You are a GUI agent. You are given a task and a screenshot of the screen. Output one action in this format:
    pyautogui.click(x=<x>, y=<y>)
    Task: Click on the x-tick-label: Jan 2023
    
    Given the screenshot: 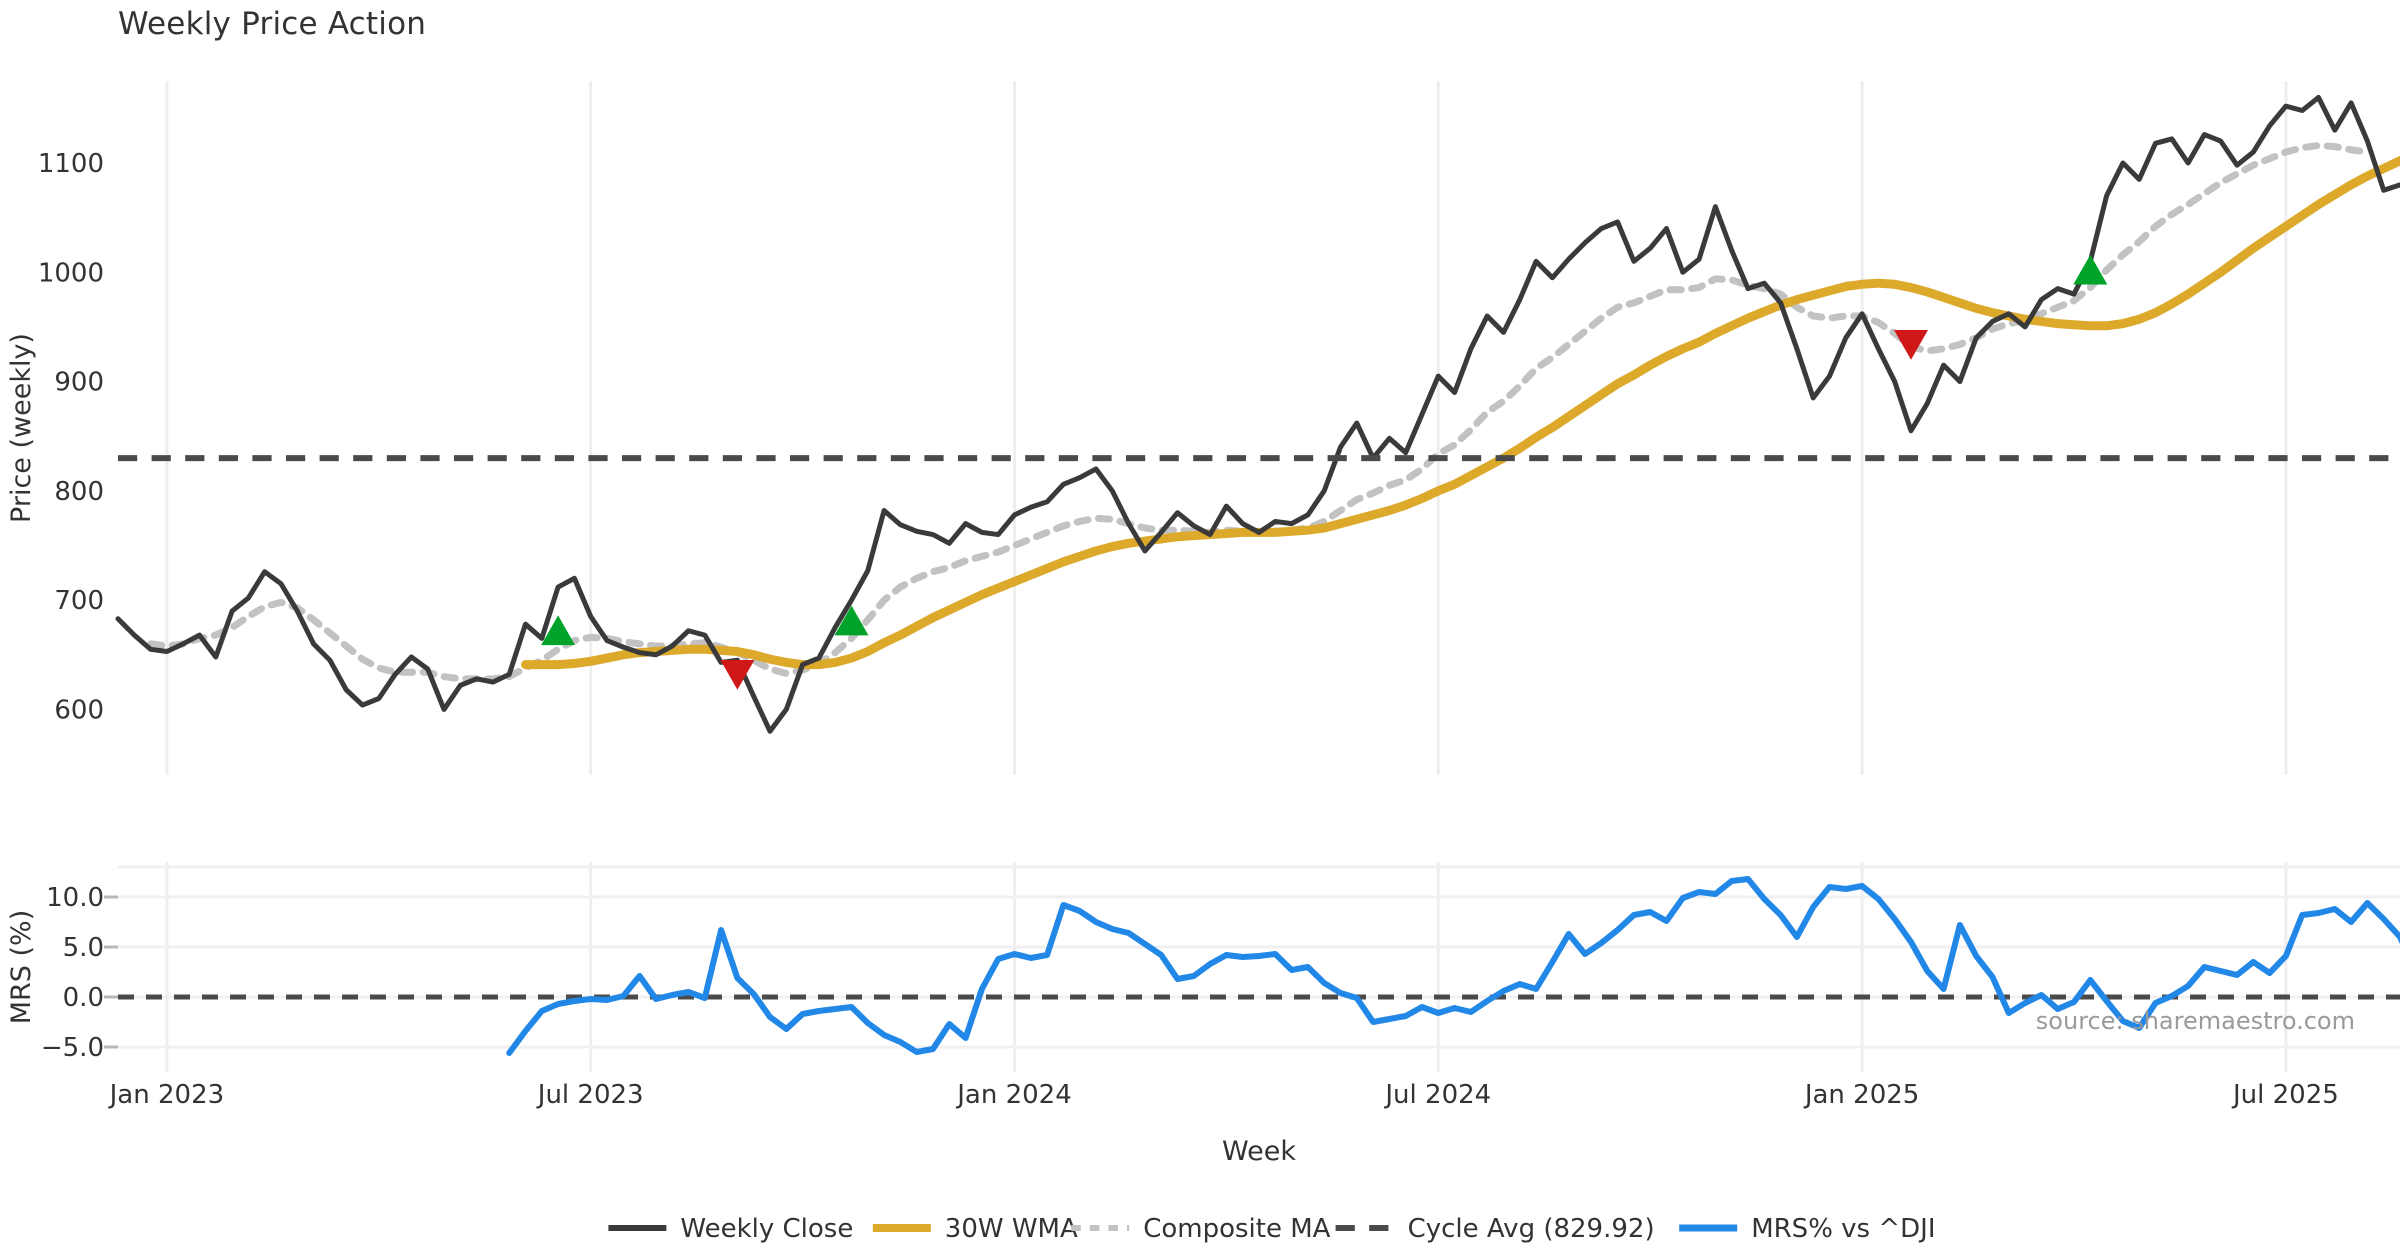 What is the action you would take?
    pyautogui.click(x=166, y=1095)
    